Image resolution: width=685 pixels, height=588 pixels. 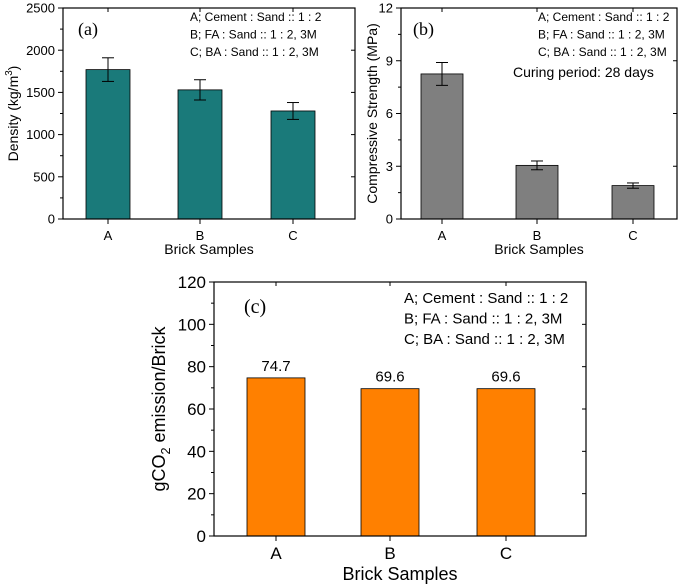 I want to click on y-tick-label: 1500, so click(x=40, y=92).